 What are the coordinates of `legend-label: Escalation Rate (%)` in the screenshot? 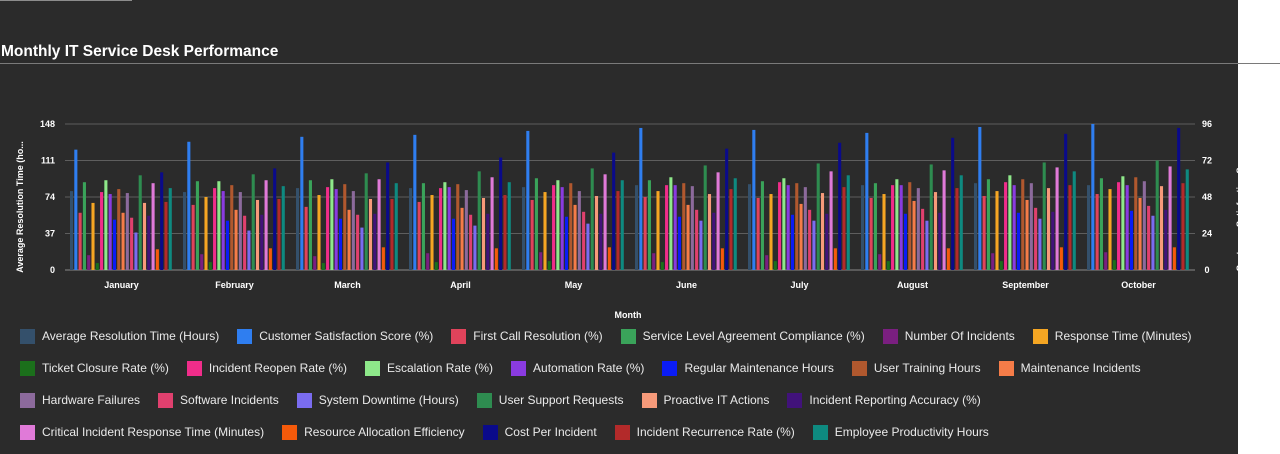 It's located at (440, 368).